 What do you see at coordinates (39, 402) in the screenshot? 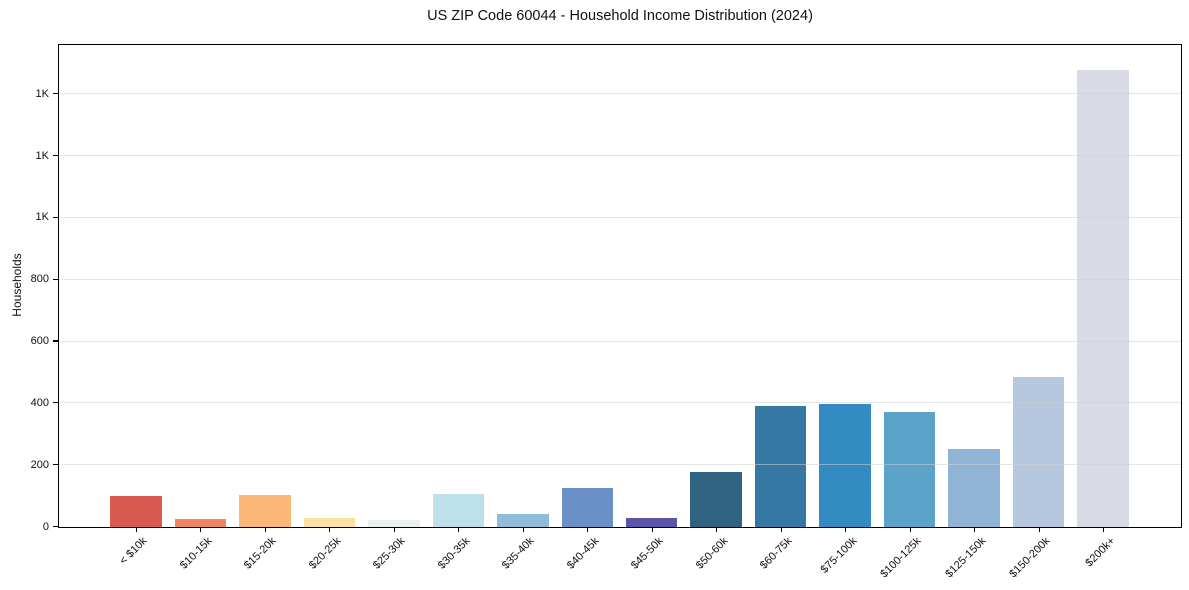
I see `y-tick-label: 400` at bounding box center [39, 402].